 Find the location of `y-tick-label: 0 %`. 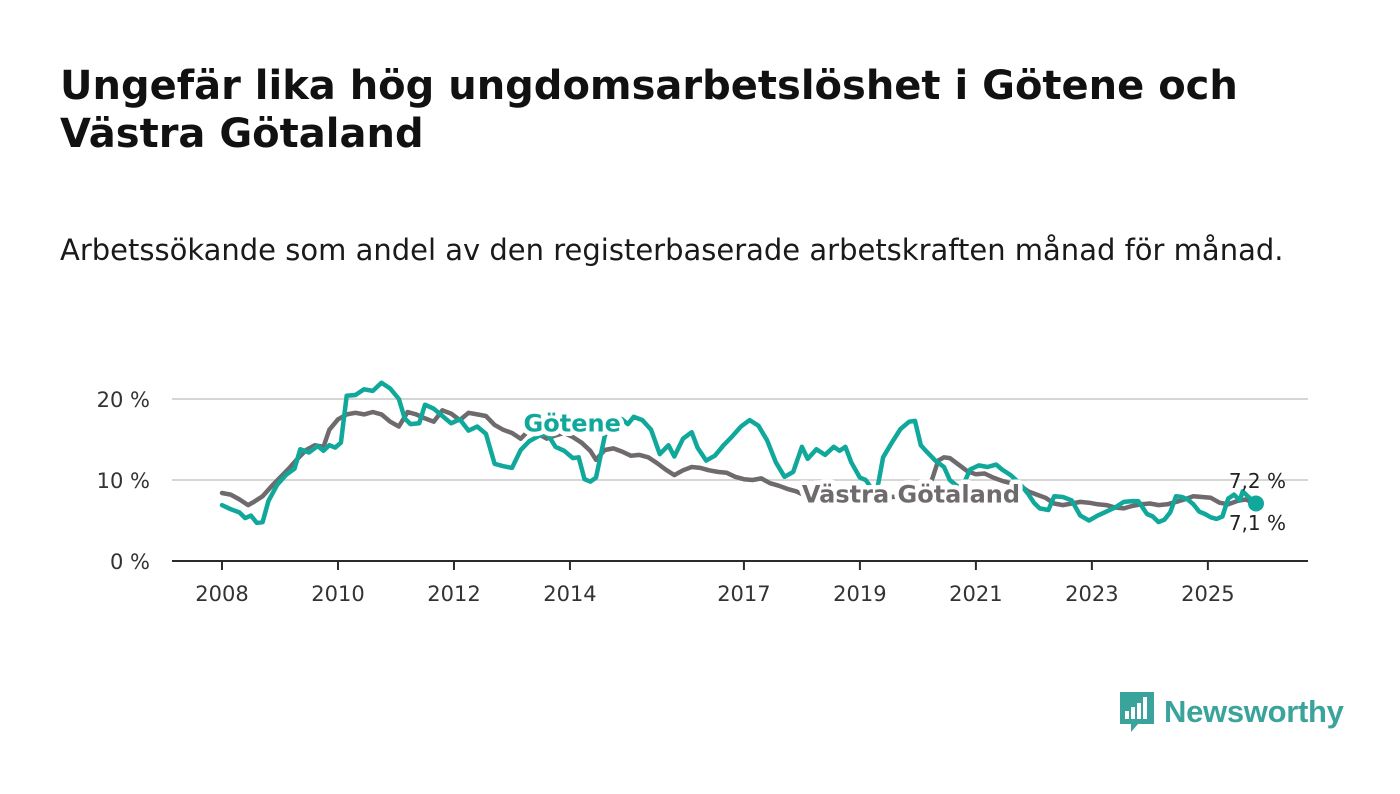

y-tick-label: 0 % is located at coordinates (130, 562).